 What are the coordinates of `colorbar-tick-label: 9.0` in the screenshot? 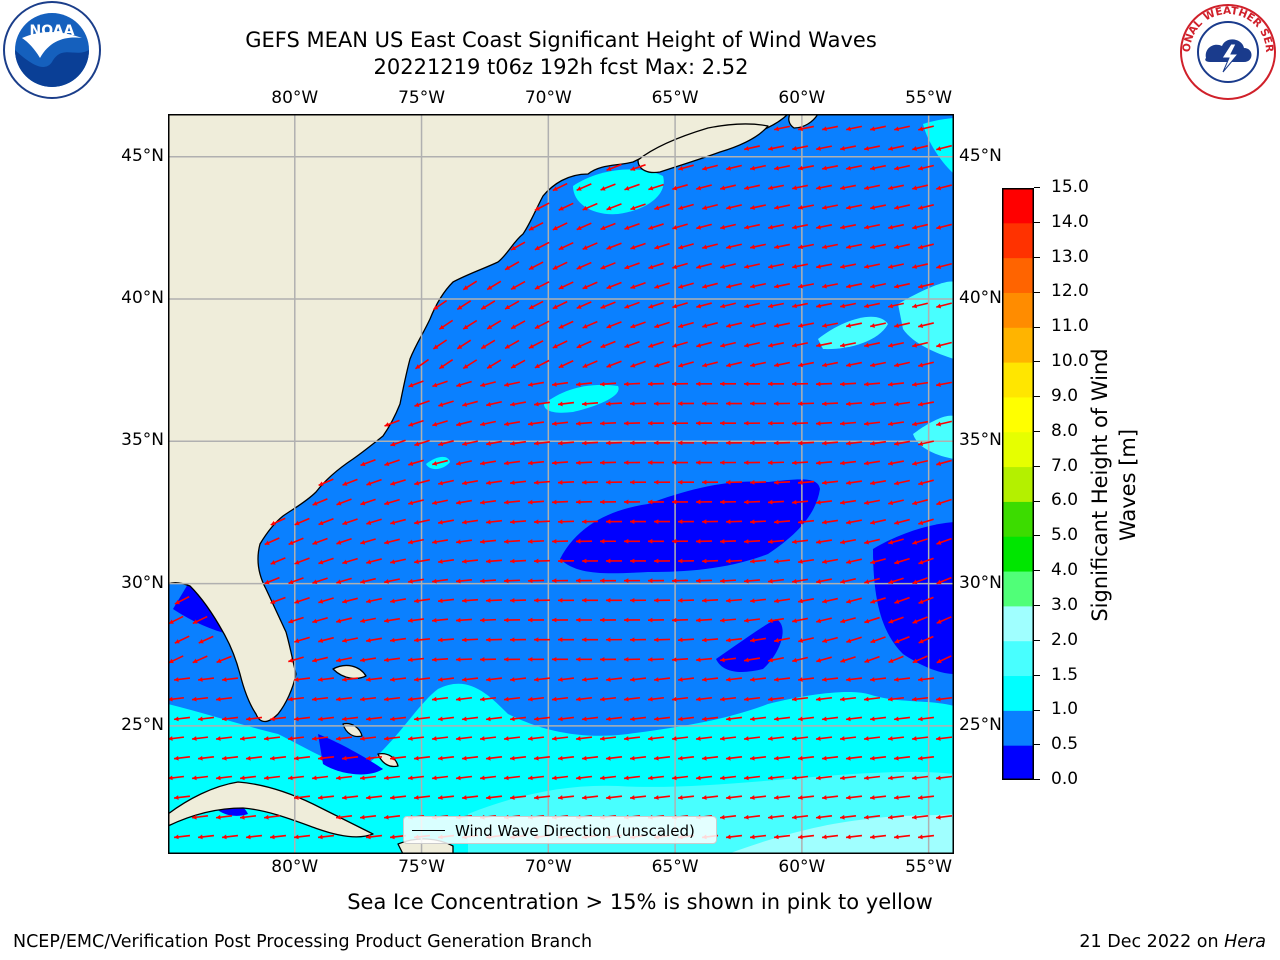 It's located at (1065, 395).